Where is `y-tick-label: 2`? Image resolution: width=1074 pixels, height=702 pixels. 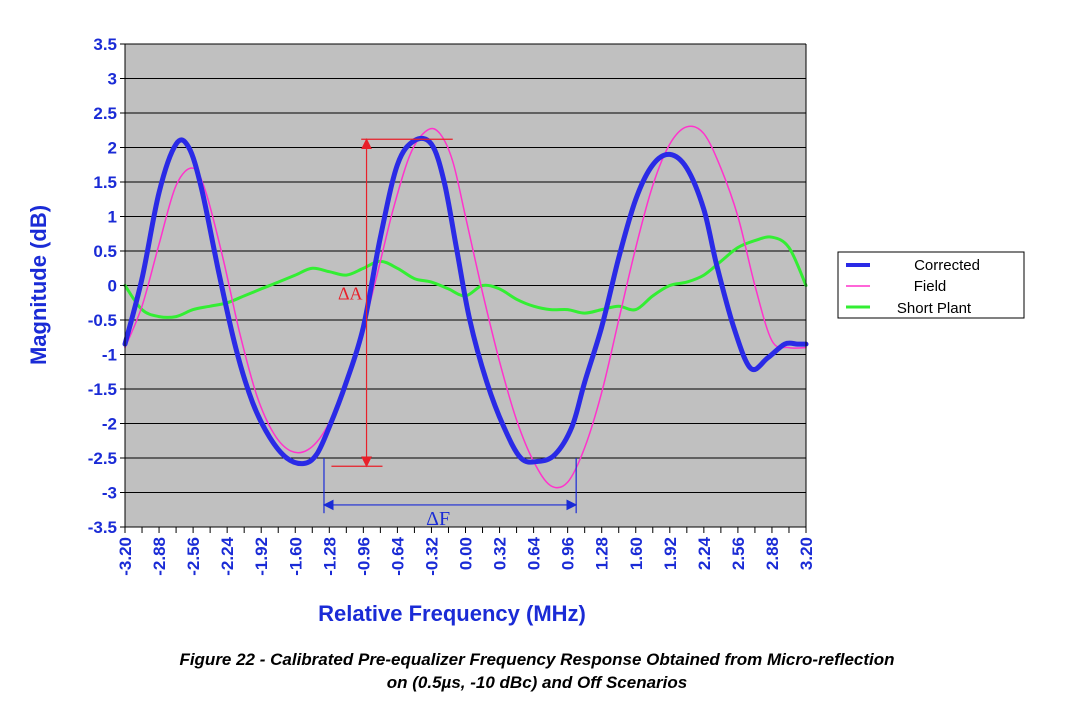 y-tick-label: 2 is located at coordinates (112, 148).